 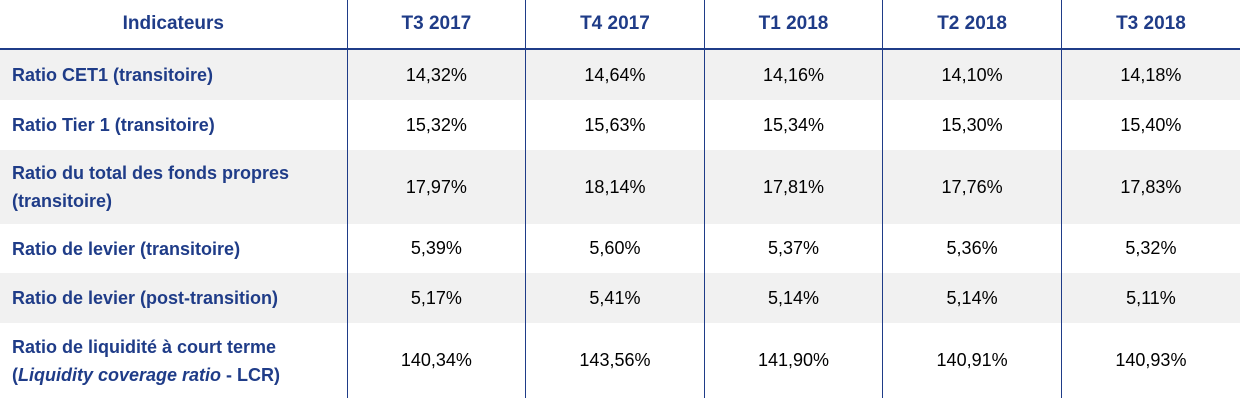 What do you see at coordinates (436, 187) in the screenshot?
I see `table-cell: 17,97%` at bounding box center [436, 187].